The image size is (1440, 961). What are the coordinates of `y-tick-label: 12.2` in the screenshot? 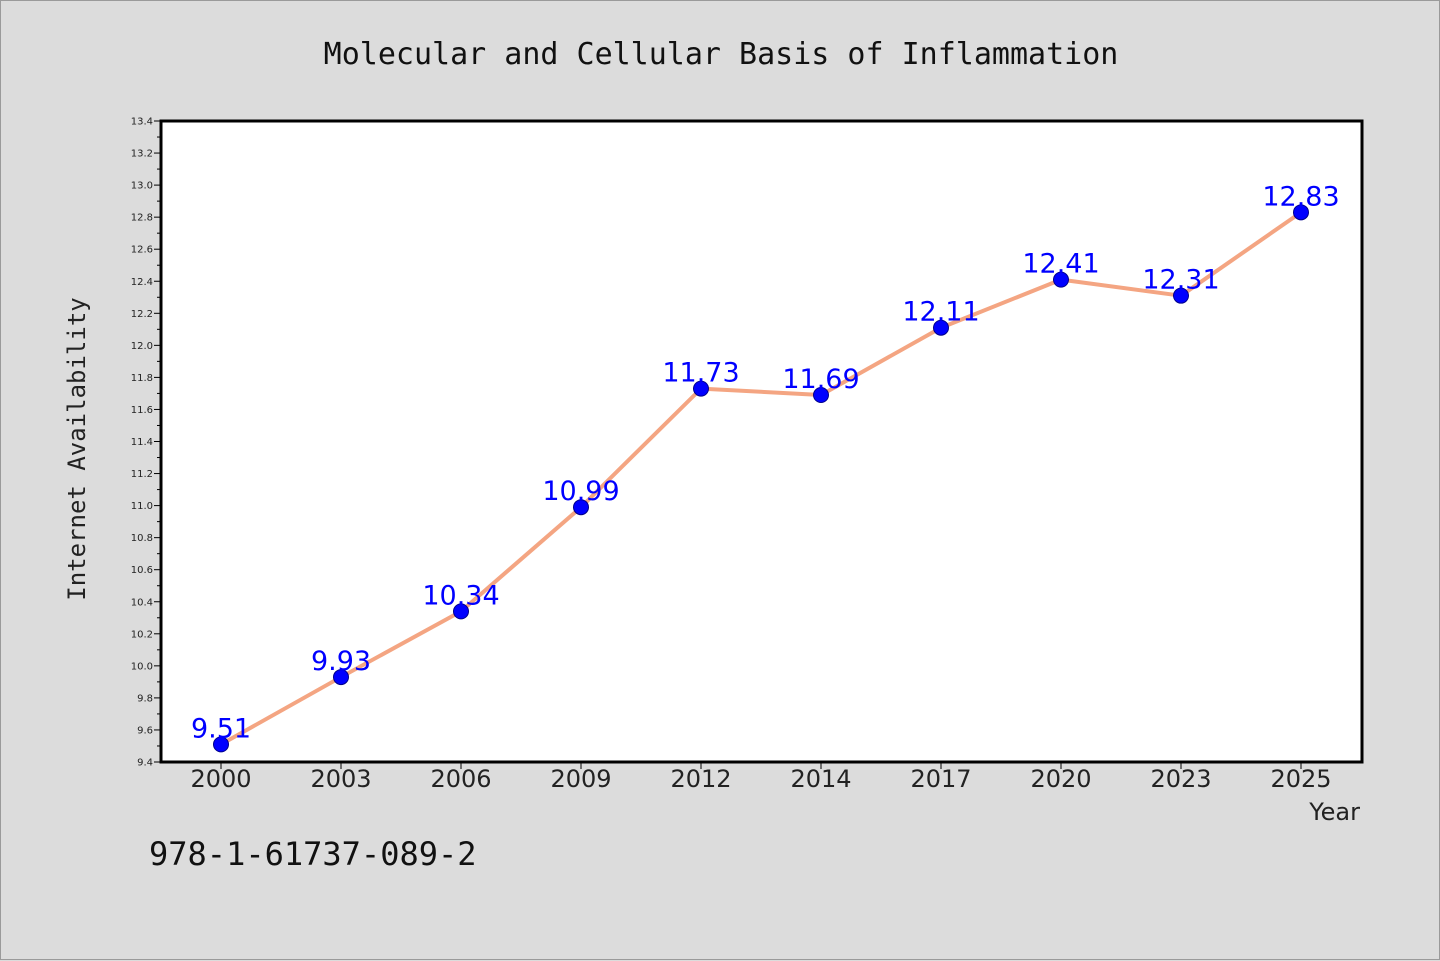 It's located at (142, 314).